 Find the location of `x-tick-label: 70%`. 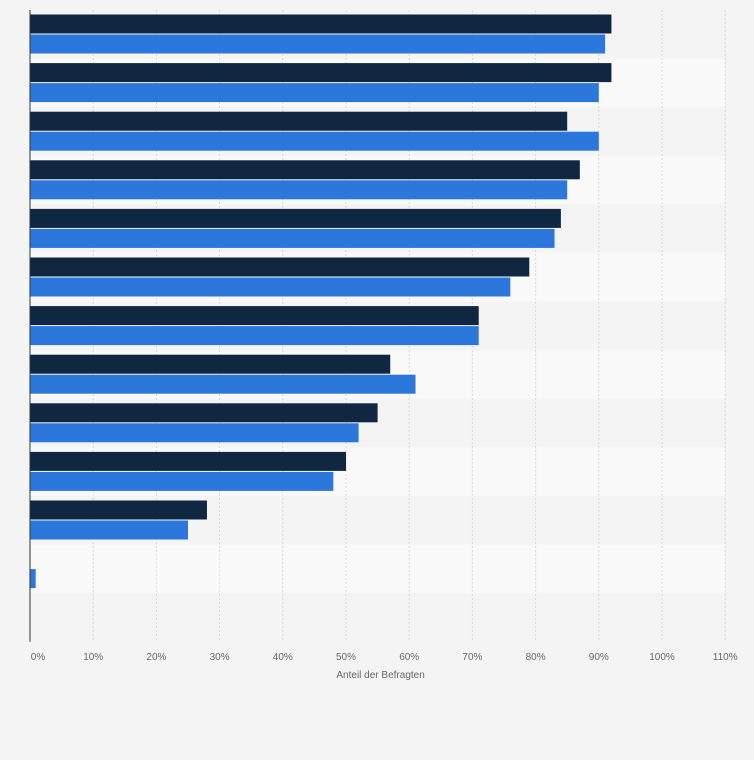

x-tick-label: 70% is located at coordinates (472, 657).